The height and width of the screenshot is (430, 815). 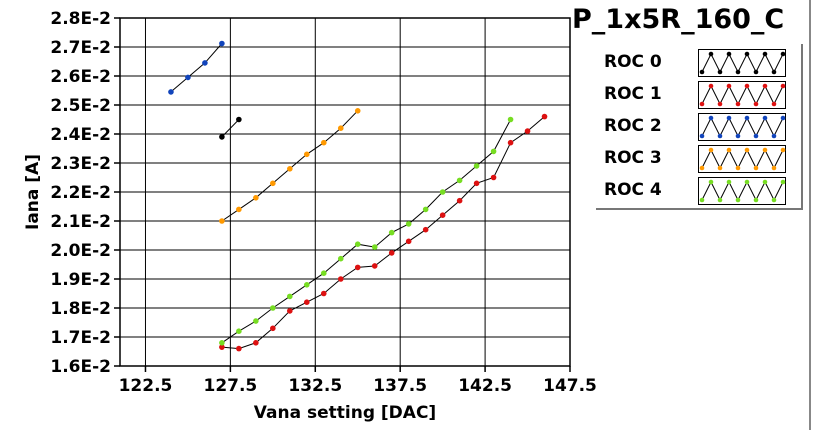 What do you see at coordinates (146, 386) in the screenshot?
I see `x-tick-label: 122.5` at bounding box center [146, 386].